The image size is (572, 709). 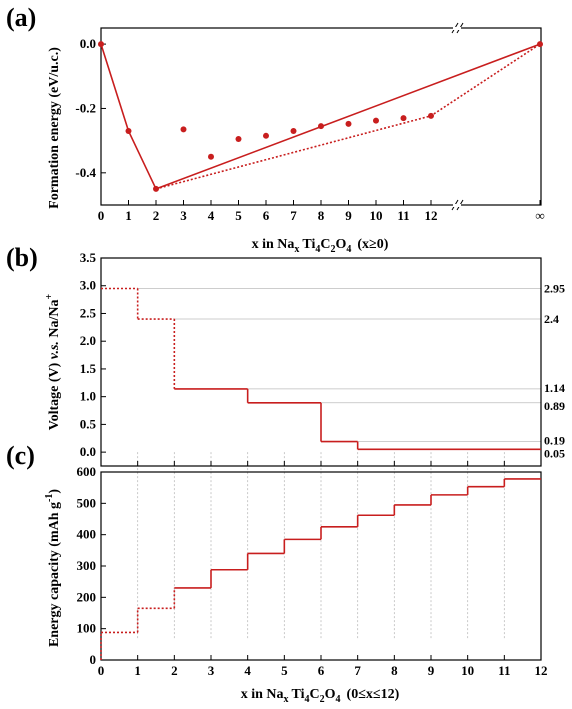 I want to click on xlabel-c-pre: x in Na, so click(x=262, y=694).